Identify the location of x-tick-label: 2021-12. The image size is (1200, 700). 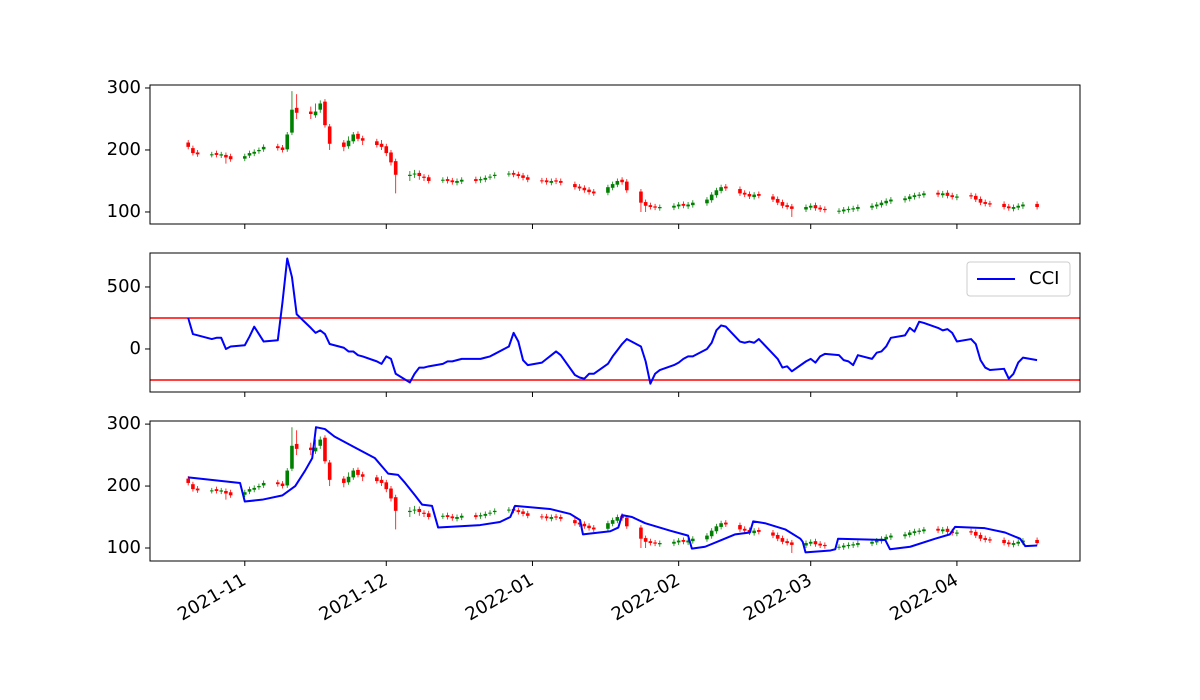
(354, 597).